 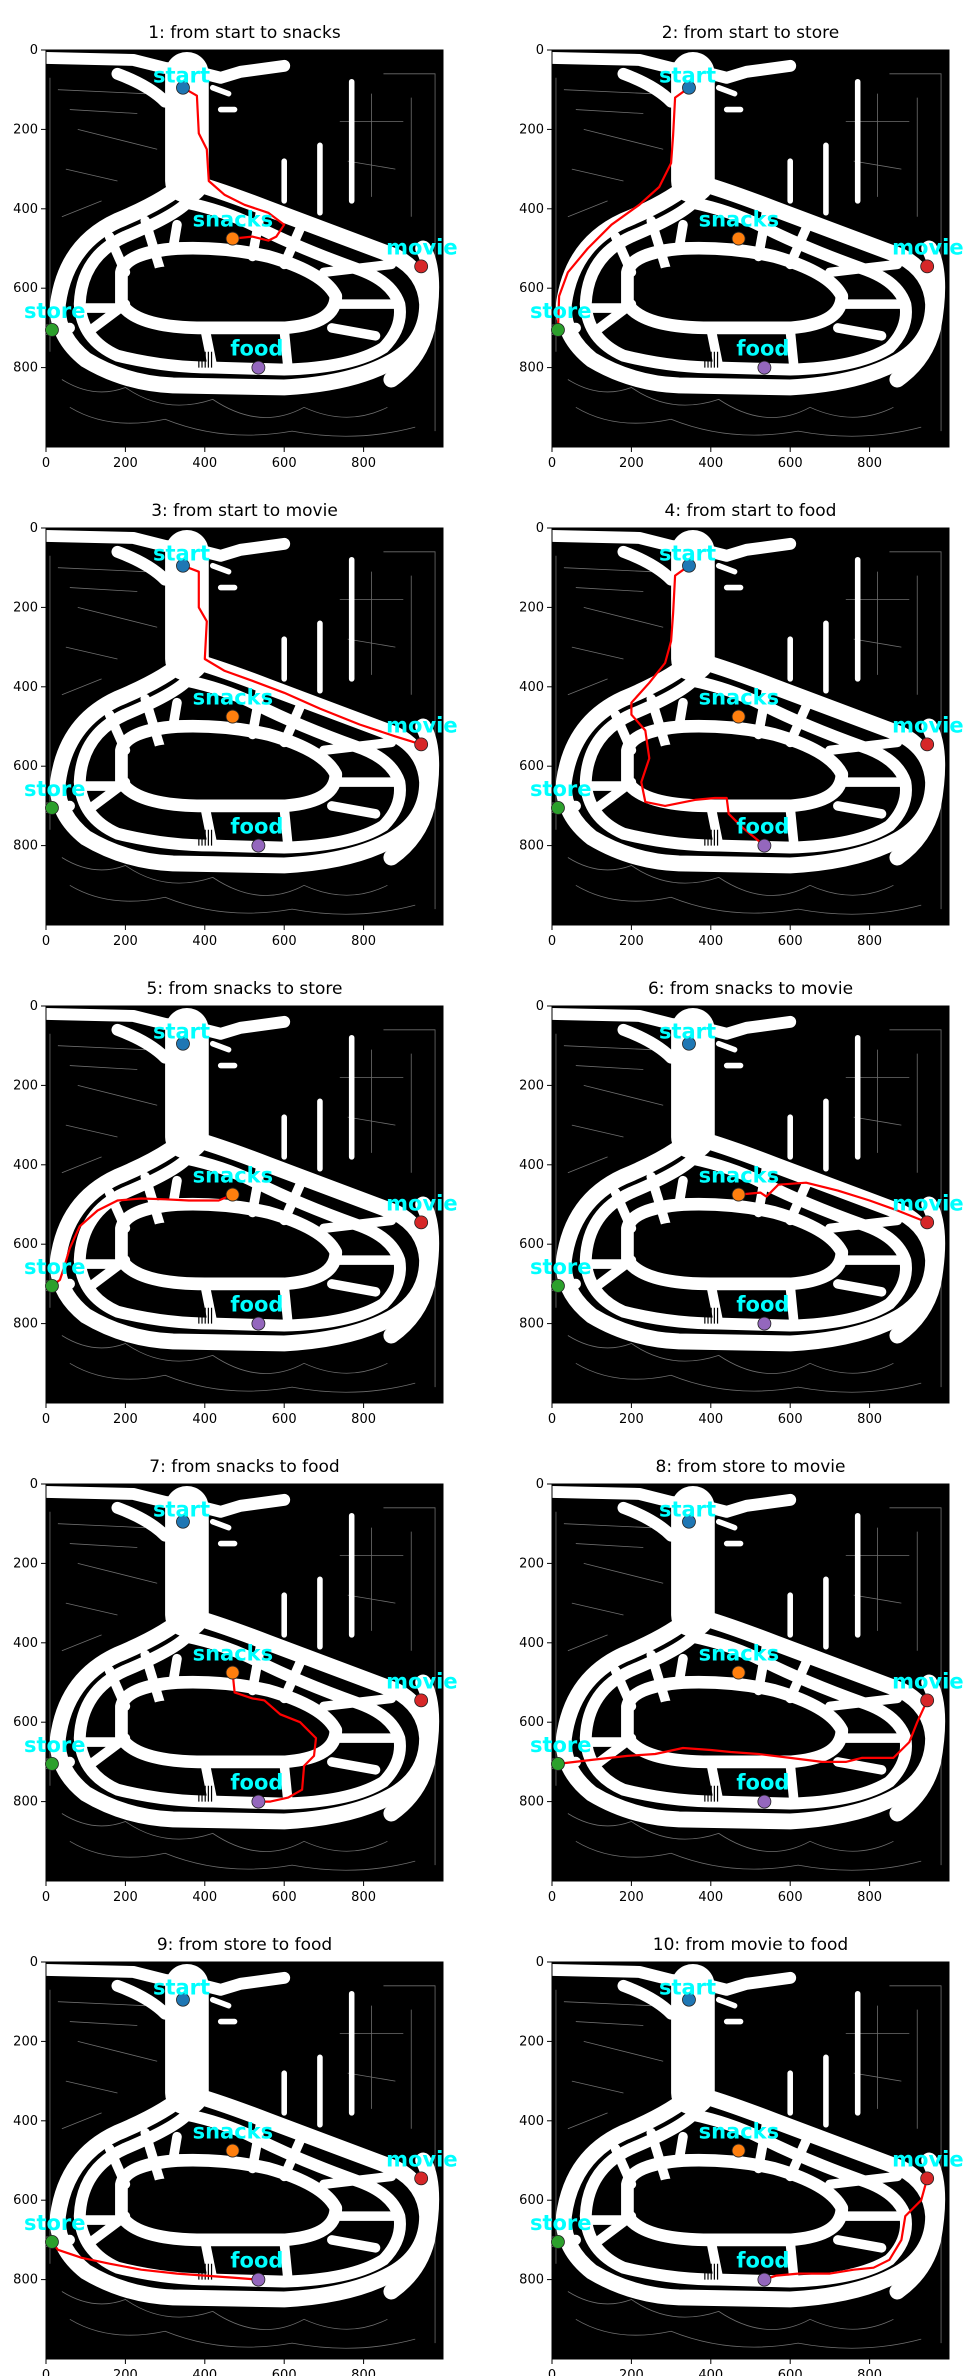 I want to click on panel-title: 1: from start to snacks, so click(x=244, y=33).